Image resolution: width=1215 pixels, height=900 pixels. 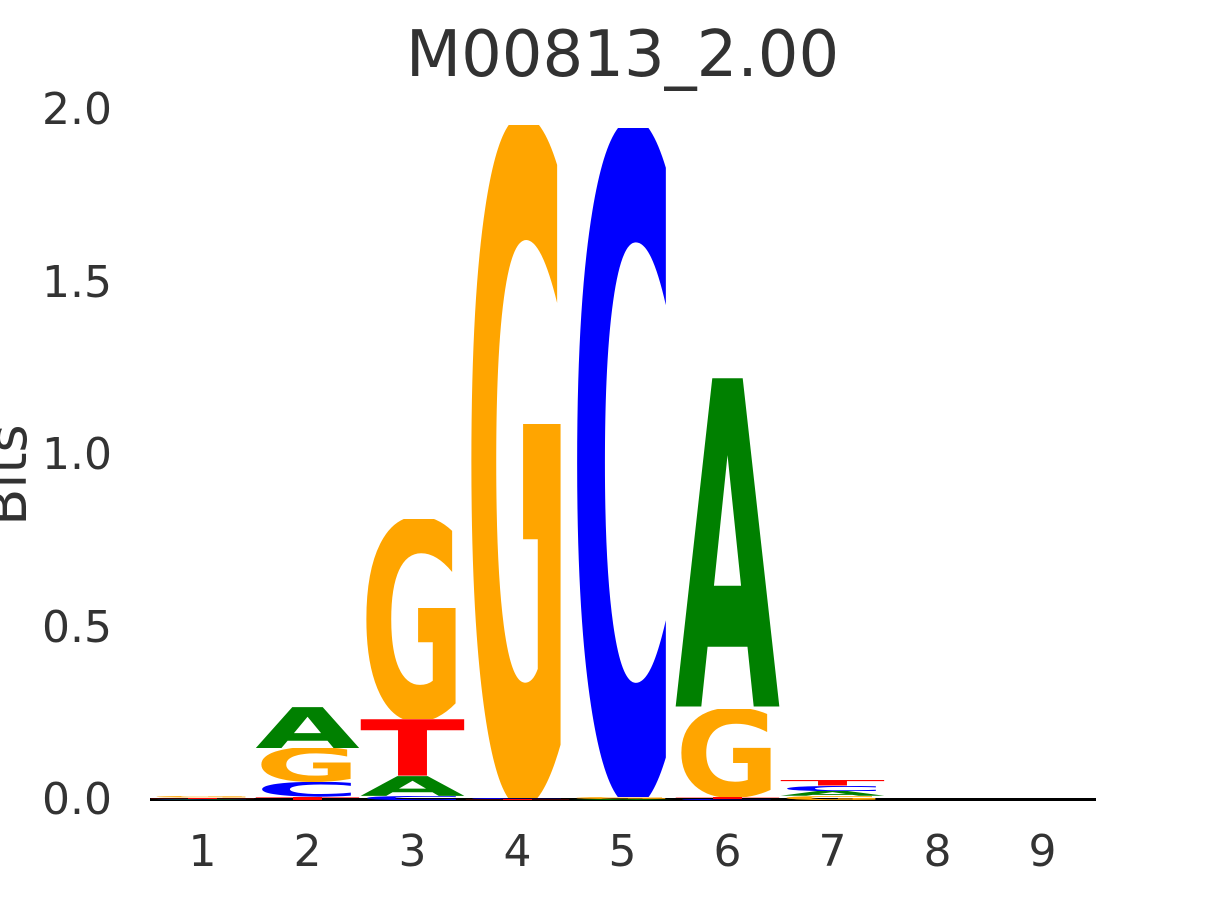 I want to click on logo-letter-T-pos1: T, so click(x=202, y=798).